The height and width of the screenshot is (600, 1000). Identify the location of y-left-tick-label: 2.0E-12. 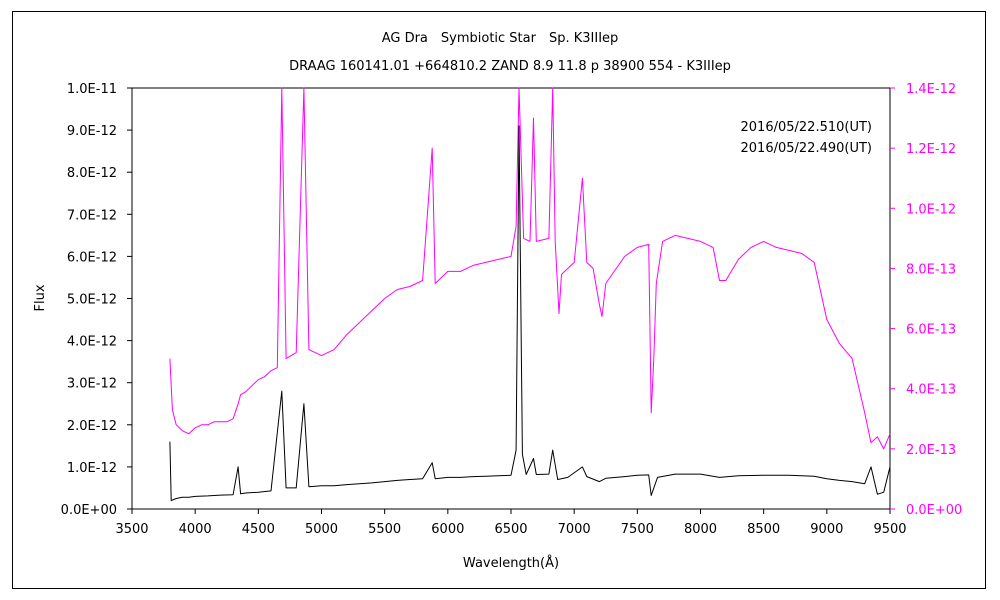
(92, 426).